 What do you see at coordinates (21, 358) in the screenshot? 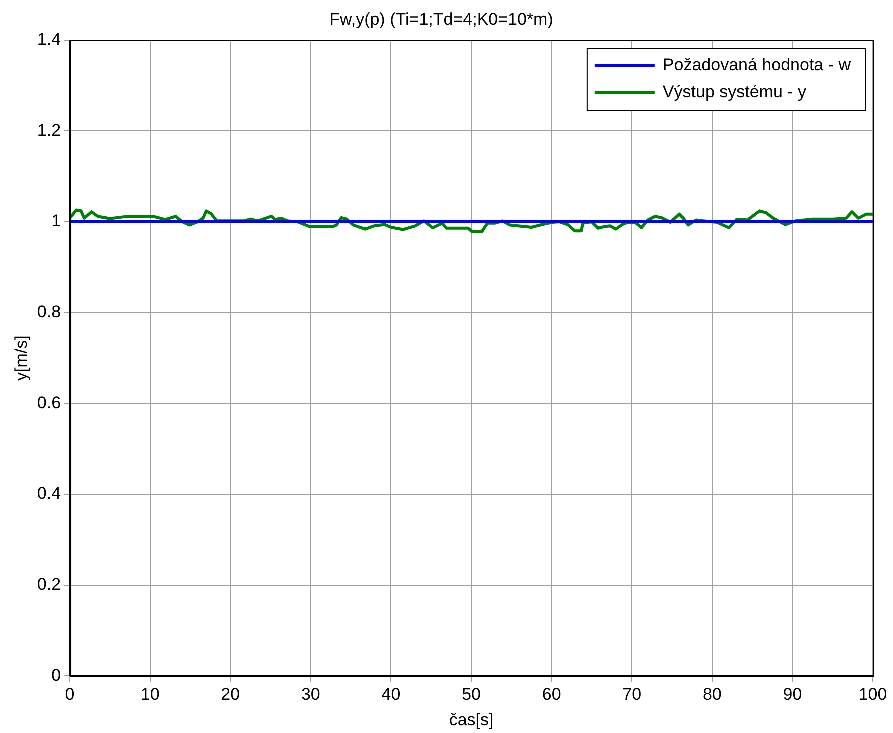
I see `y-axis-title: y[m/s]` at bounding box center [21, 358].